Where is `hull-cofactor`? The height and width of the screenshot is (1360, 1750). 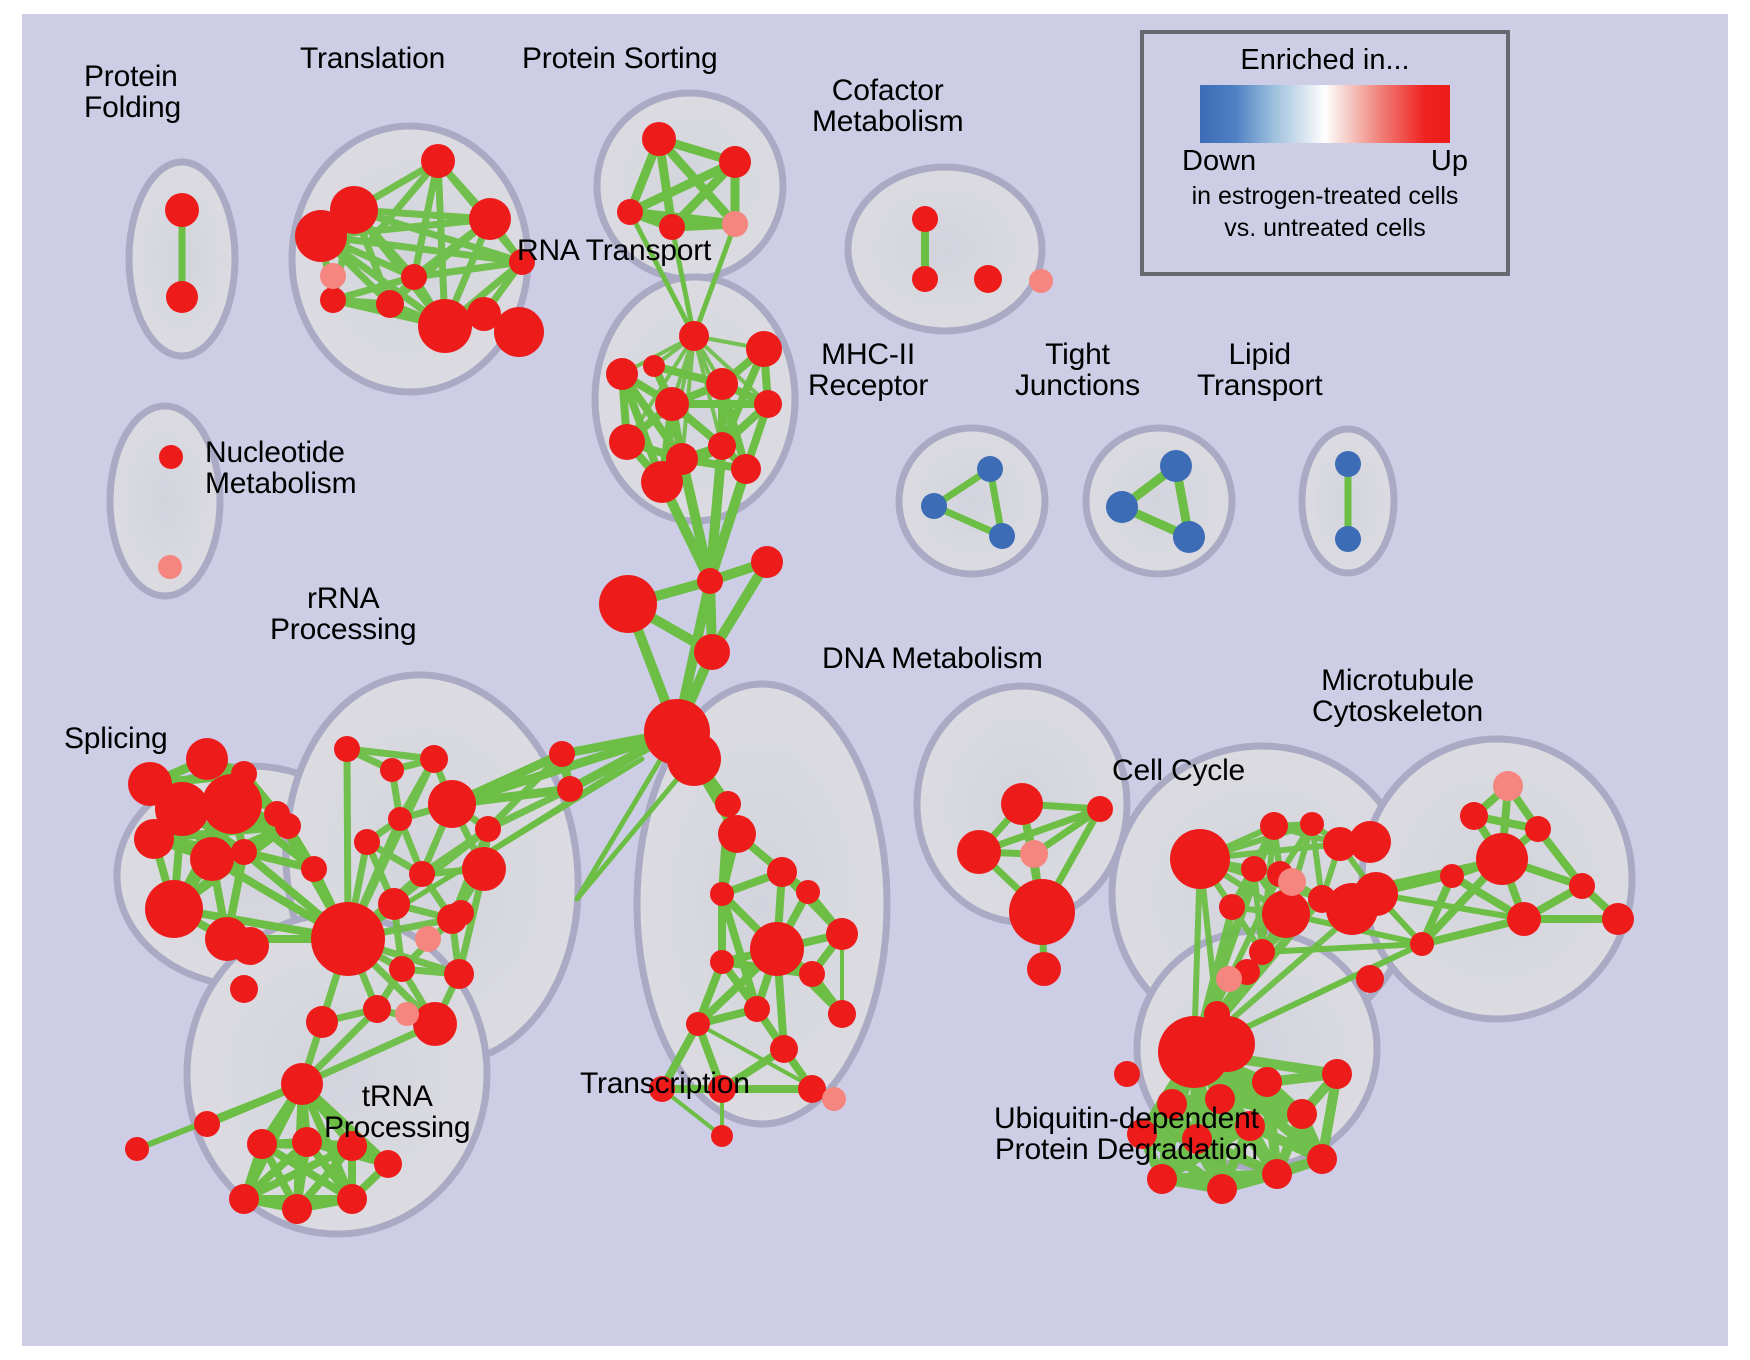
hull-cofactor is located at coordinates (945, 249).